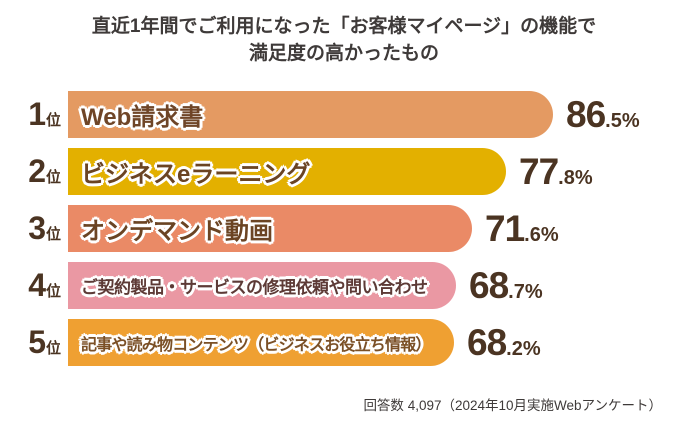 Image resolution: width=688 pixels, height=425 pixels. I want to click on bar-label: オンデマンド動画, so click(177, 231).